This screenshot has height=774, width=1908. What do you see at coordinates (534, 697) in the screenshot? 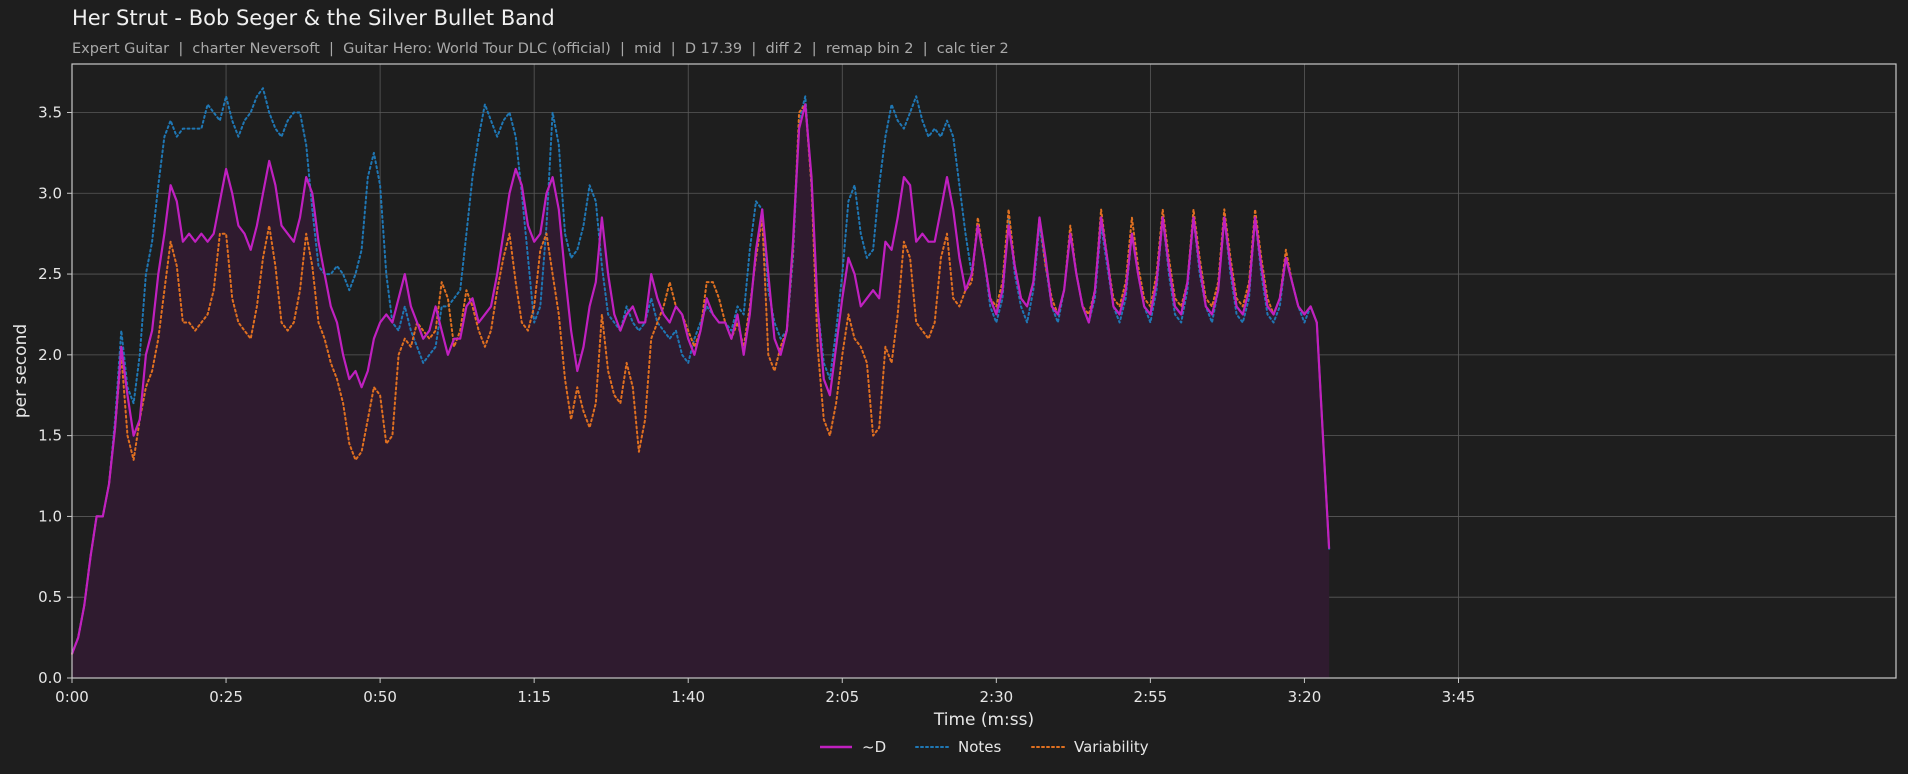
I see `x-tick-label: 1:15` at bounding box center [534, 697].